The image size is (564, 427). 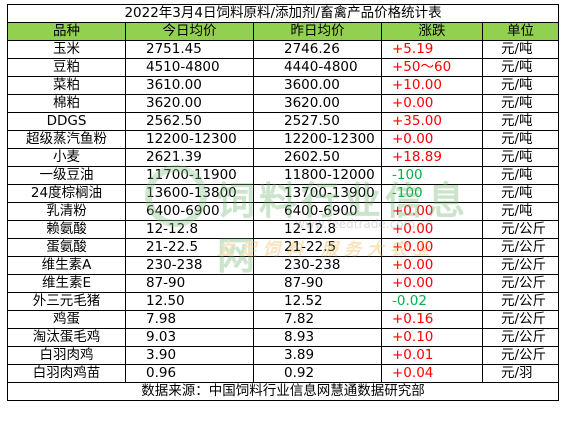 I want to click on table-row: 一级豆油 11700-11900 11800-12000 -100 元/吨, so click(x=283, y=175).